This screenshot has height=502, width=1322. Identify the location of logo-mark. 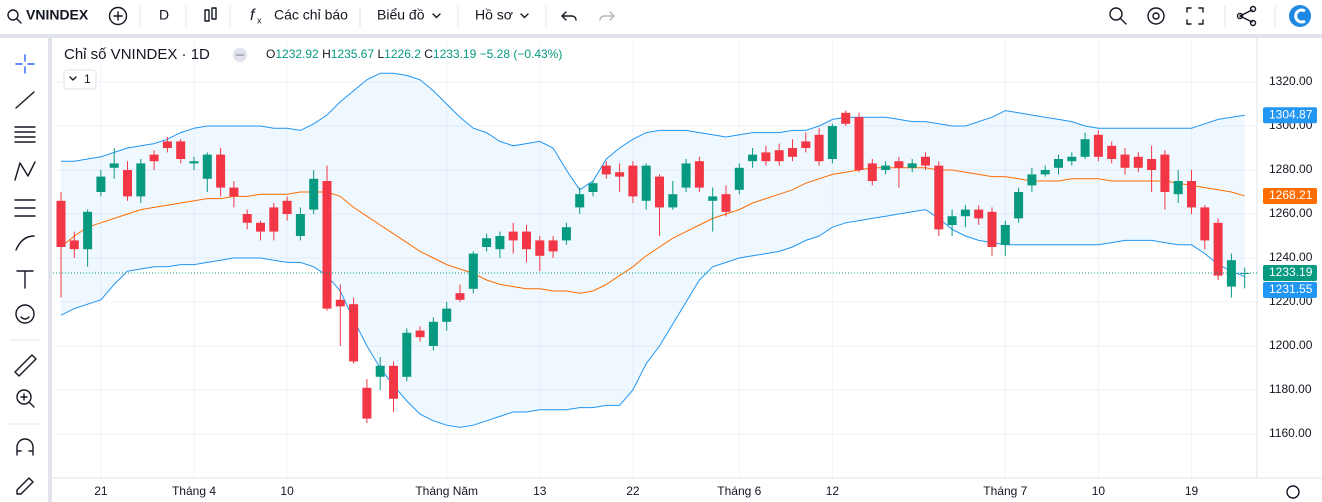
(1300, 16).